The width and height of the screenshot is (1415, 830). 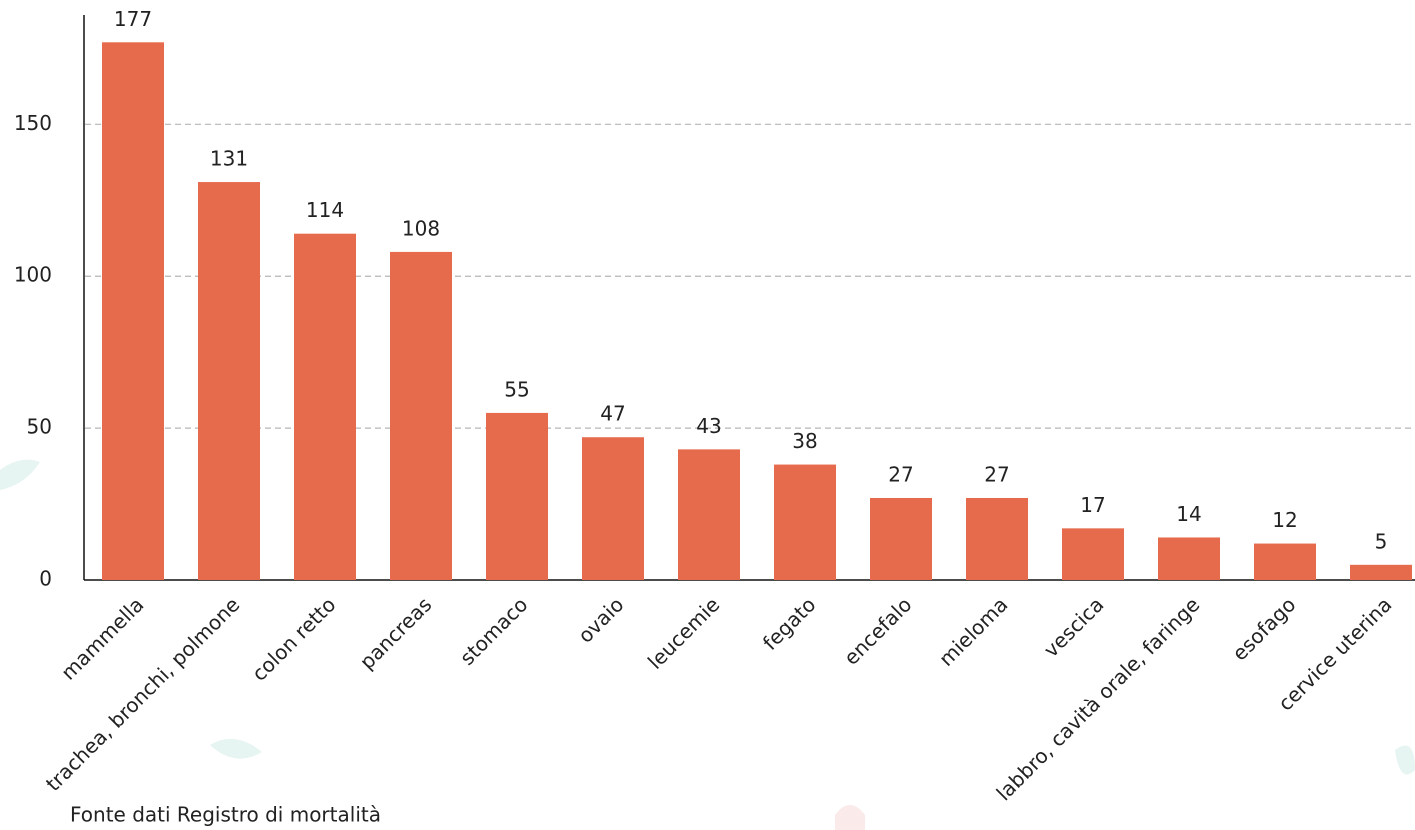 I want to click on value-label: 114, so click(x=325, y=210).